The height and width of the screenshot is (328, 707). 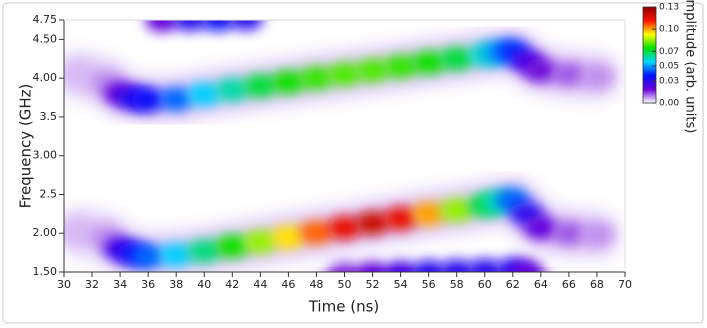 I want to click on y-tick-label: 2.5, so click(x=49, y=193).